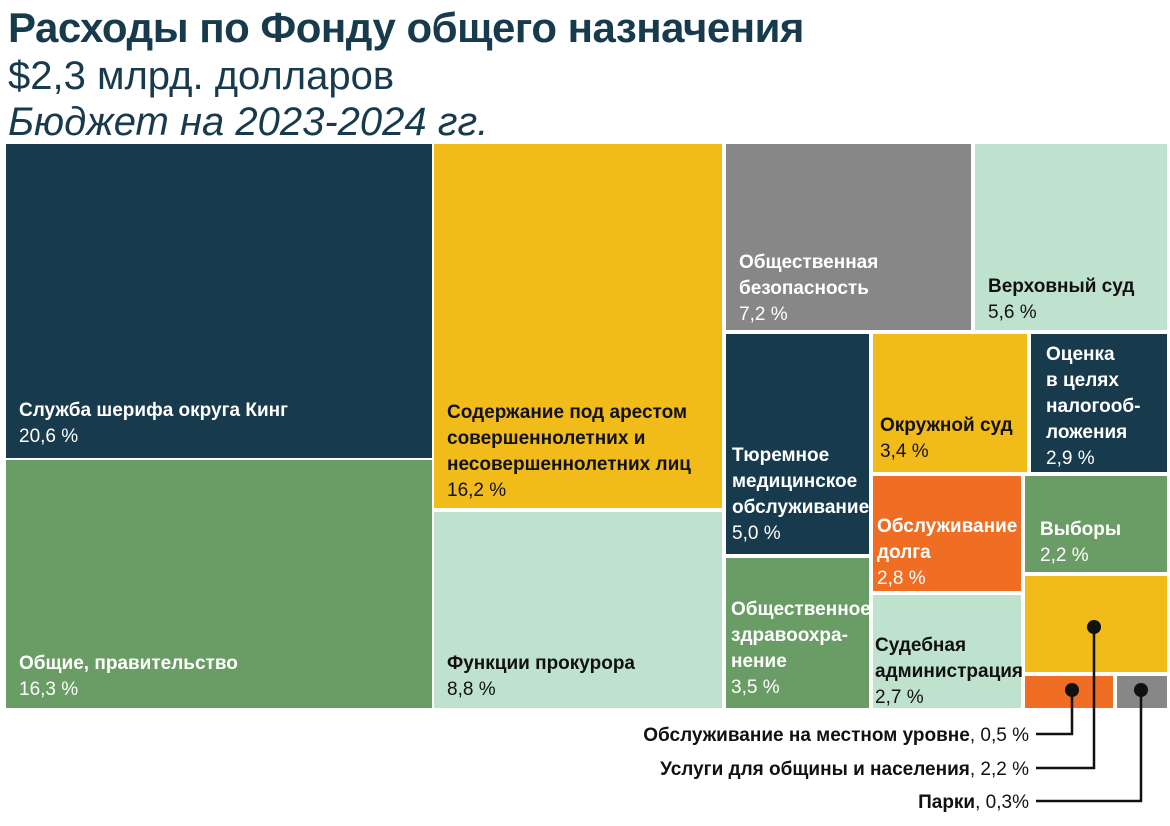 This screenshot has width=1170, height=826. I want to click on tile-value: 2,2 %, so click(1064, 555).